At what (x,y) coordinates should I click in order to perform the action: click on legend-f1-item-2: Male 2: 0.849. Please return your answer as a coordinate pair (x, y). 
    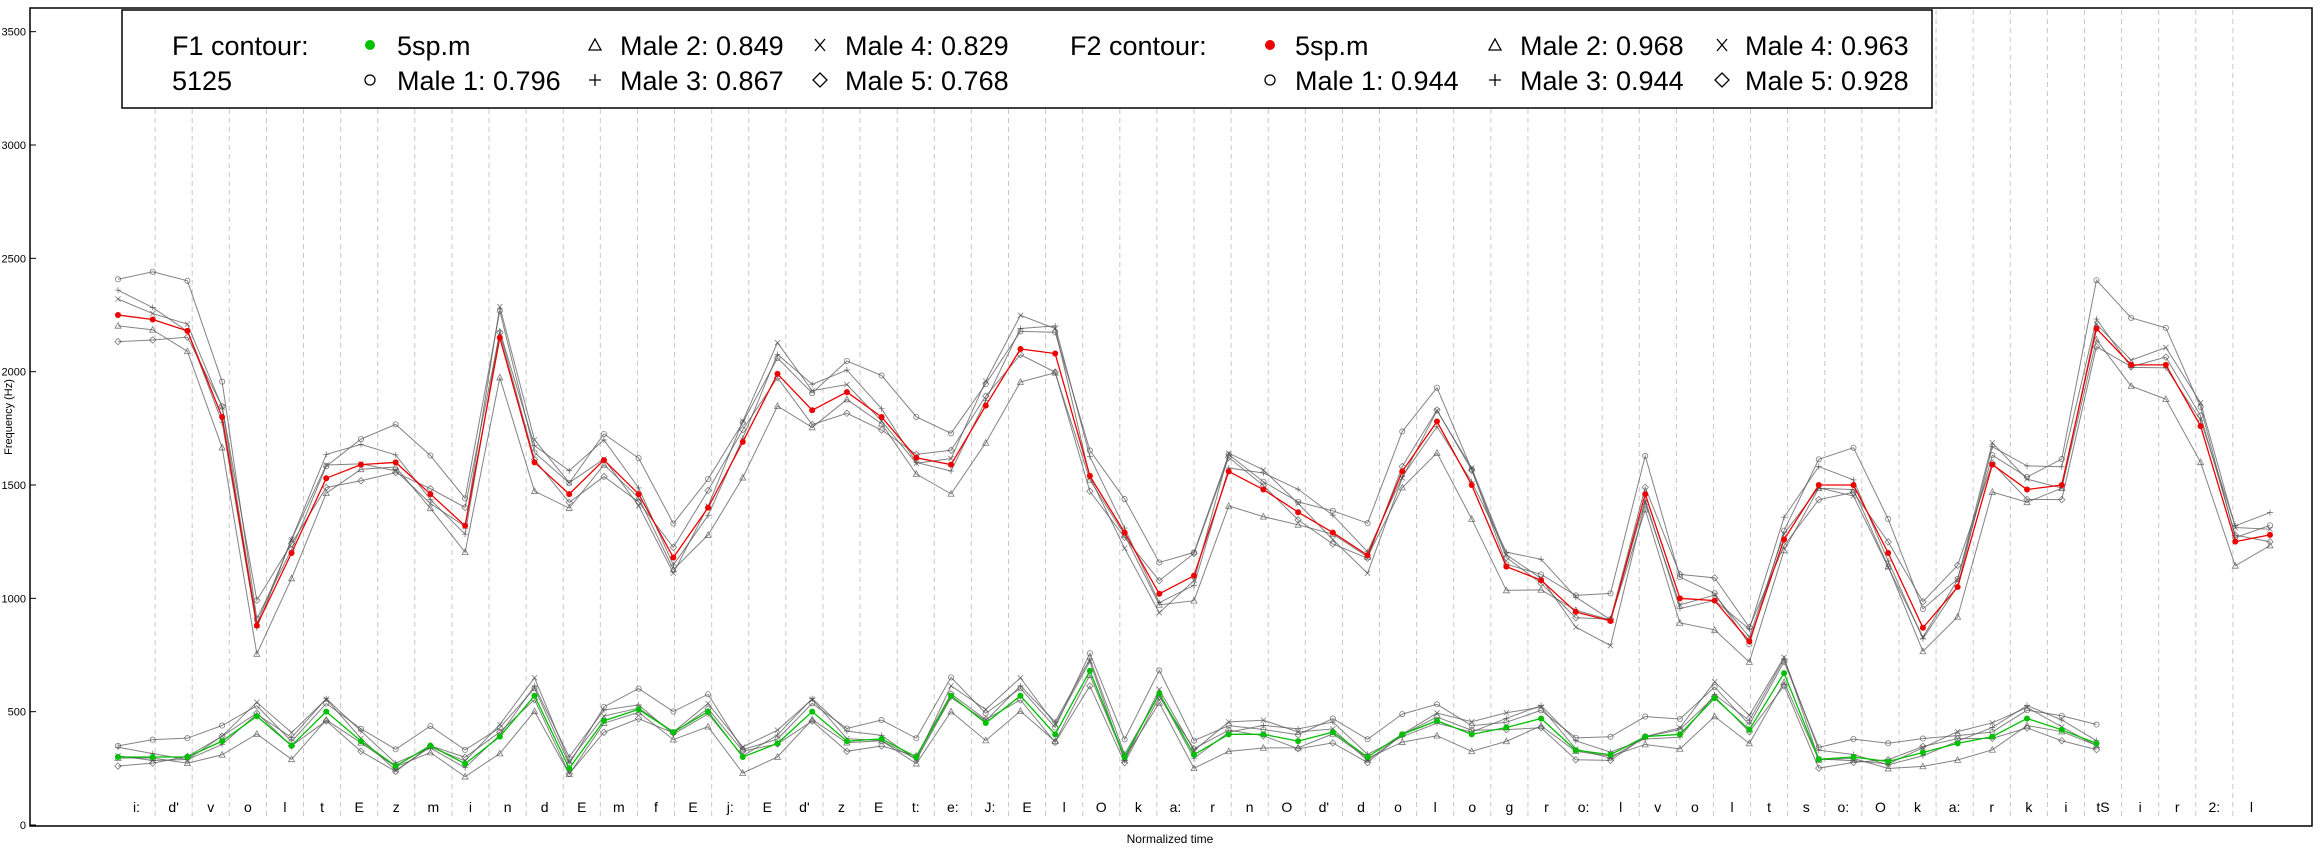
    Looking at the image, I should click on (702, 46).